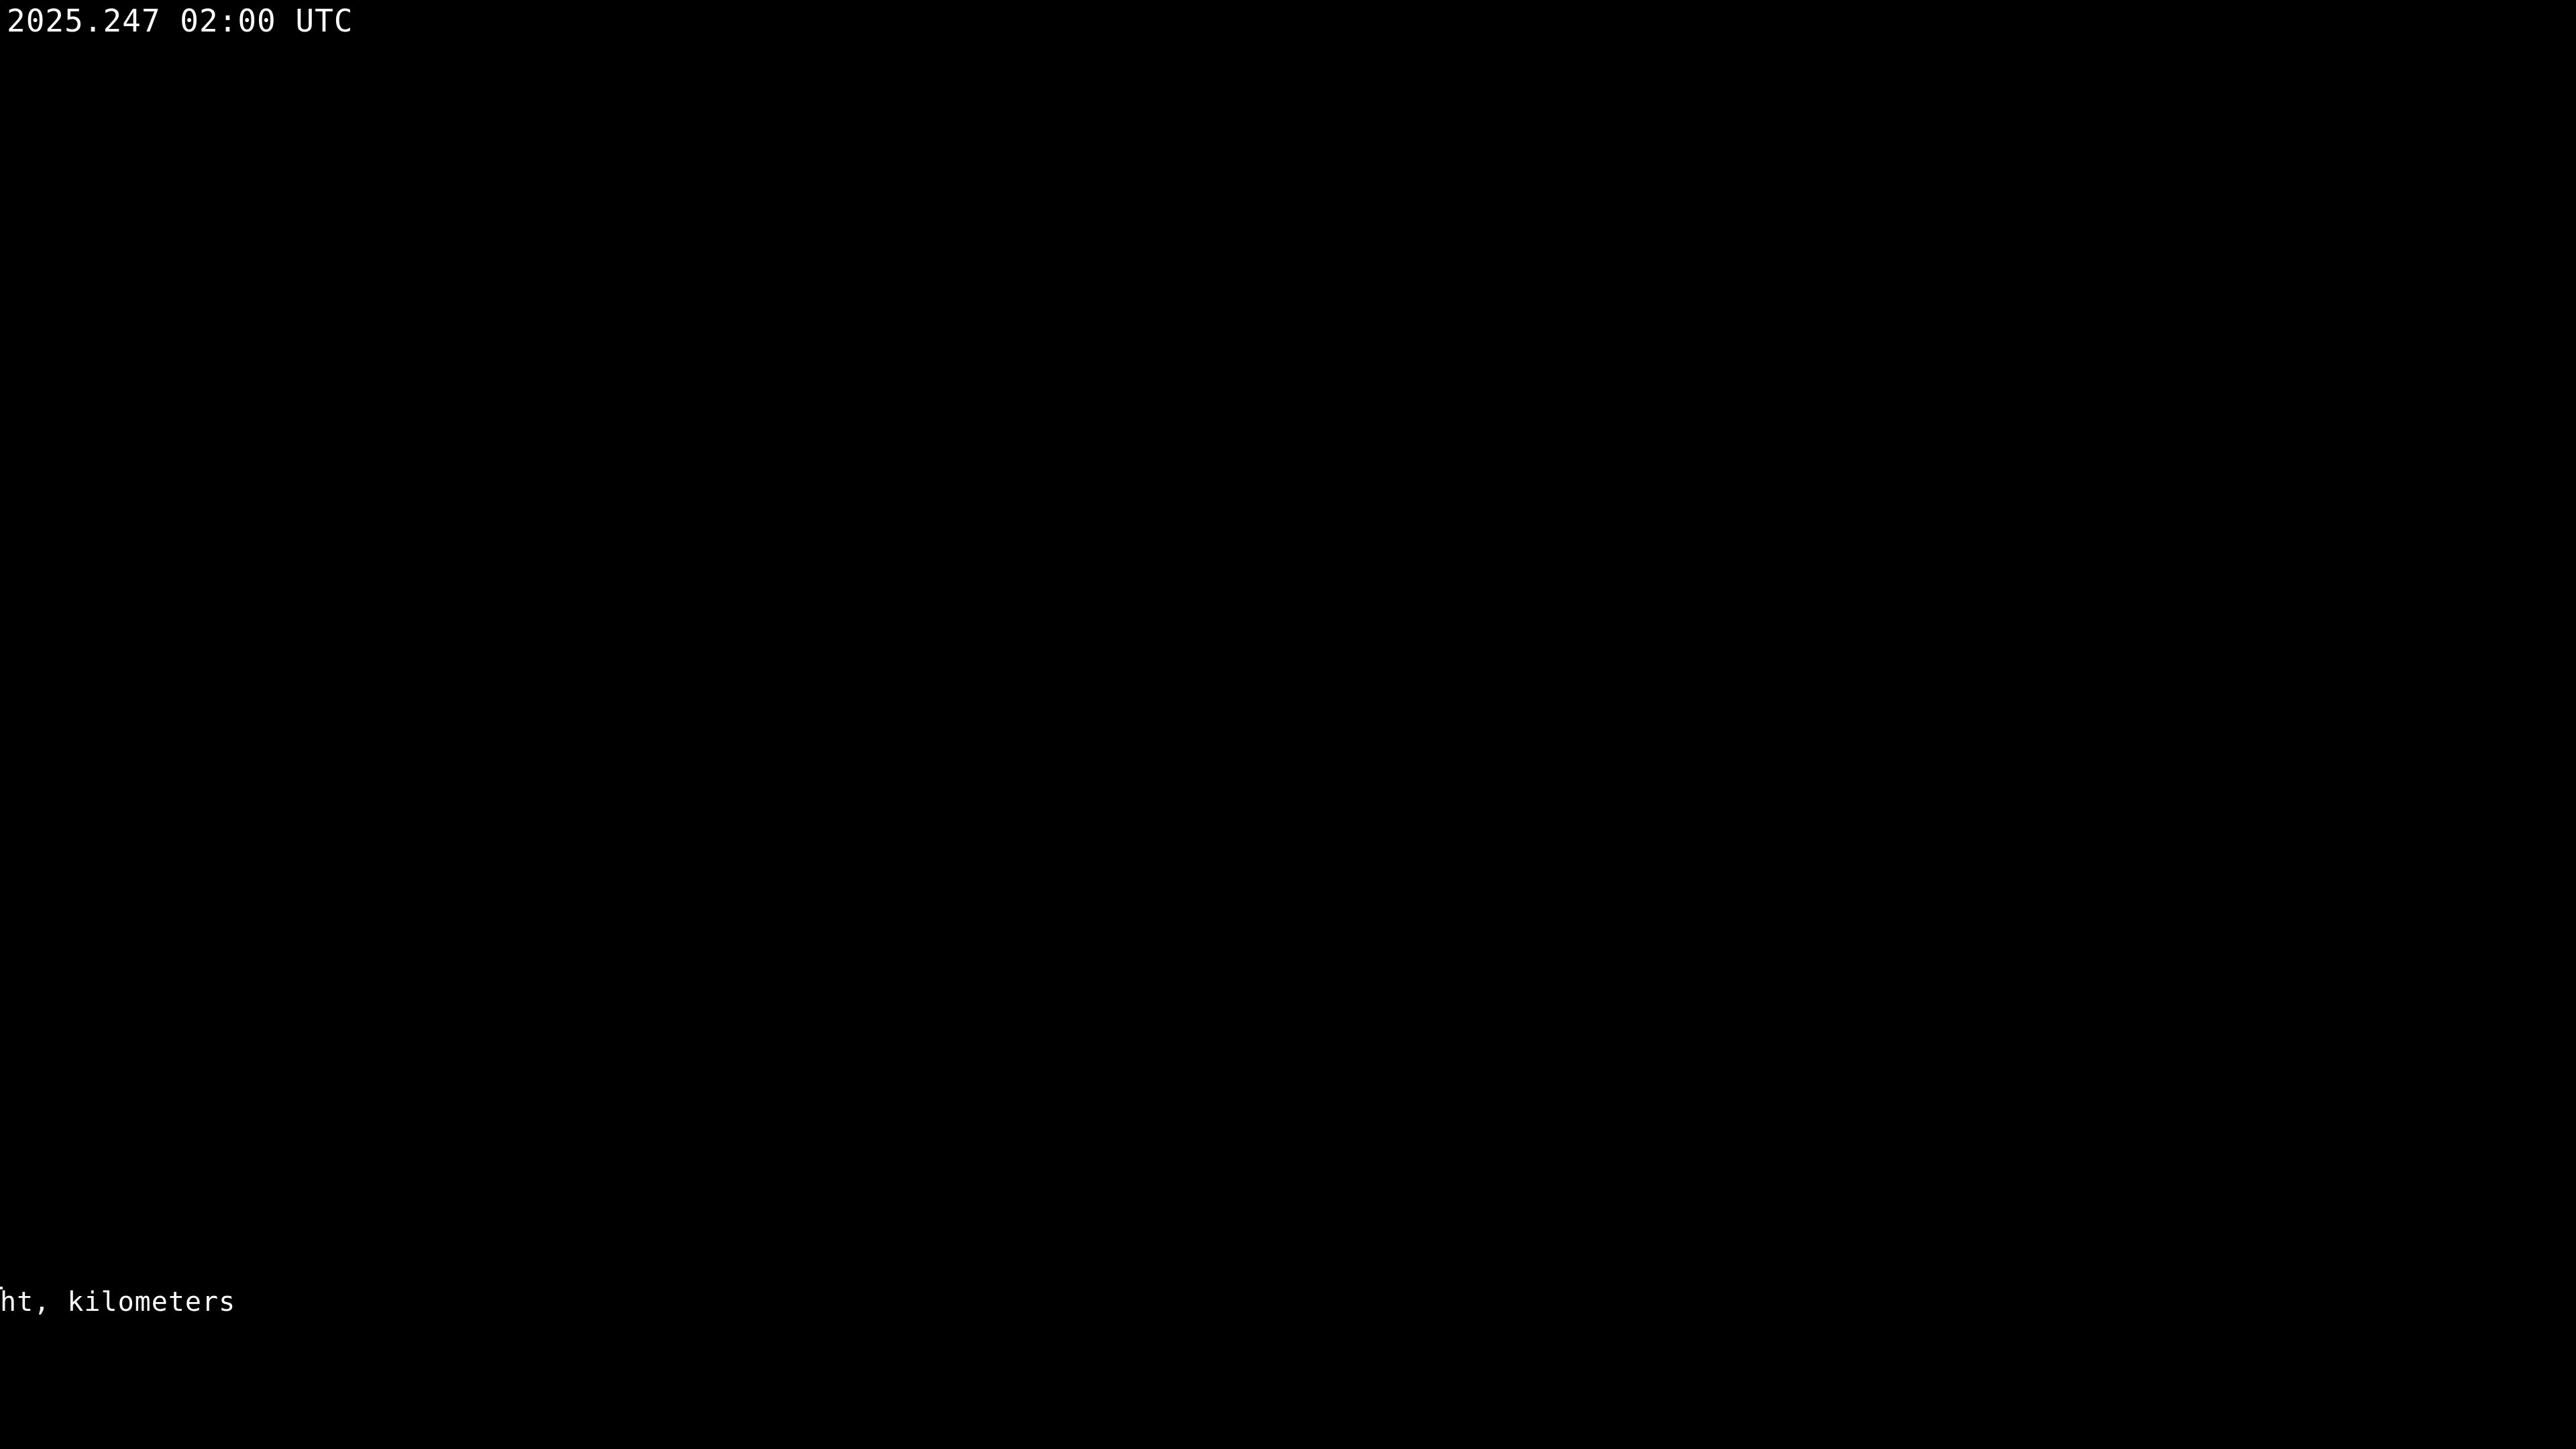 The image size is (2576, 1449). I want to click on footer: Cloud Top Height, kilometers, so click(1288, 1368).